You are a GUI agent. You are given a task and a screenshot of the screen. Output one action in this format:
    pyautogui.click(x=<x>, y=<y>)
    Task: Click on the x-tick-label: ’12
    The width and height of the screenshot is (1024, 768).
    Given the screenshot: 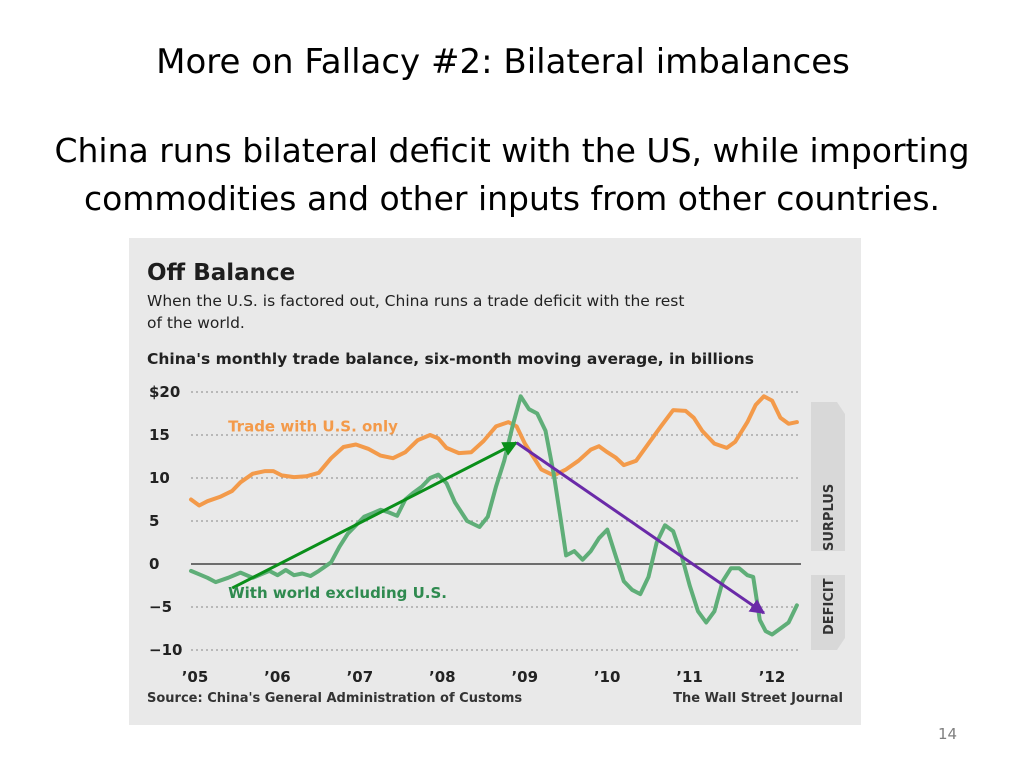 What is the action you would take?
    pyautogui.click(x=772, y=677)
    